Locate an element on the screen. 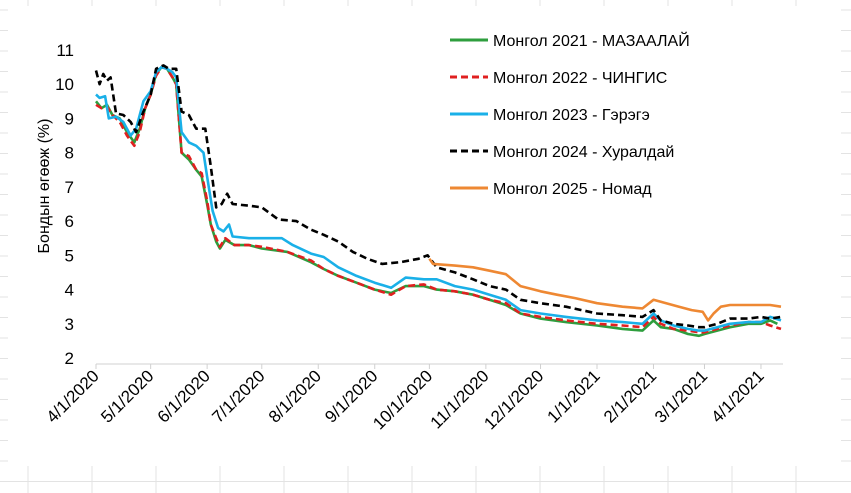 The height and width of the screenshot is (493, 851). y-tick-label: 5 is located at coordinates (69, 255).